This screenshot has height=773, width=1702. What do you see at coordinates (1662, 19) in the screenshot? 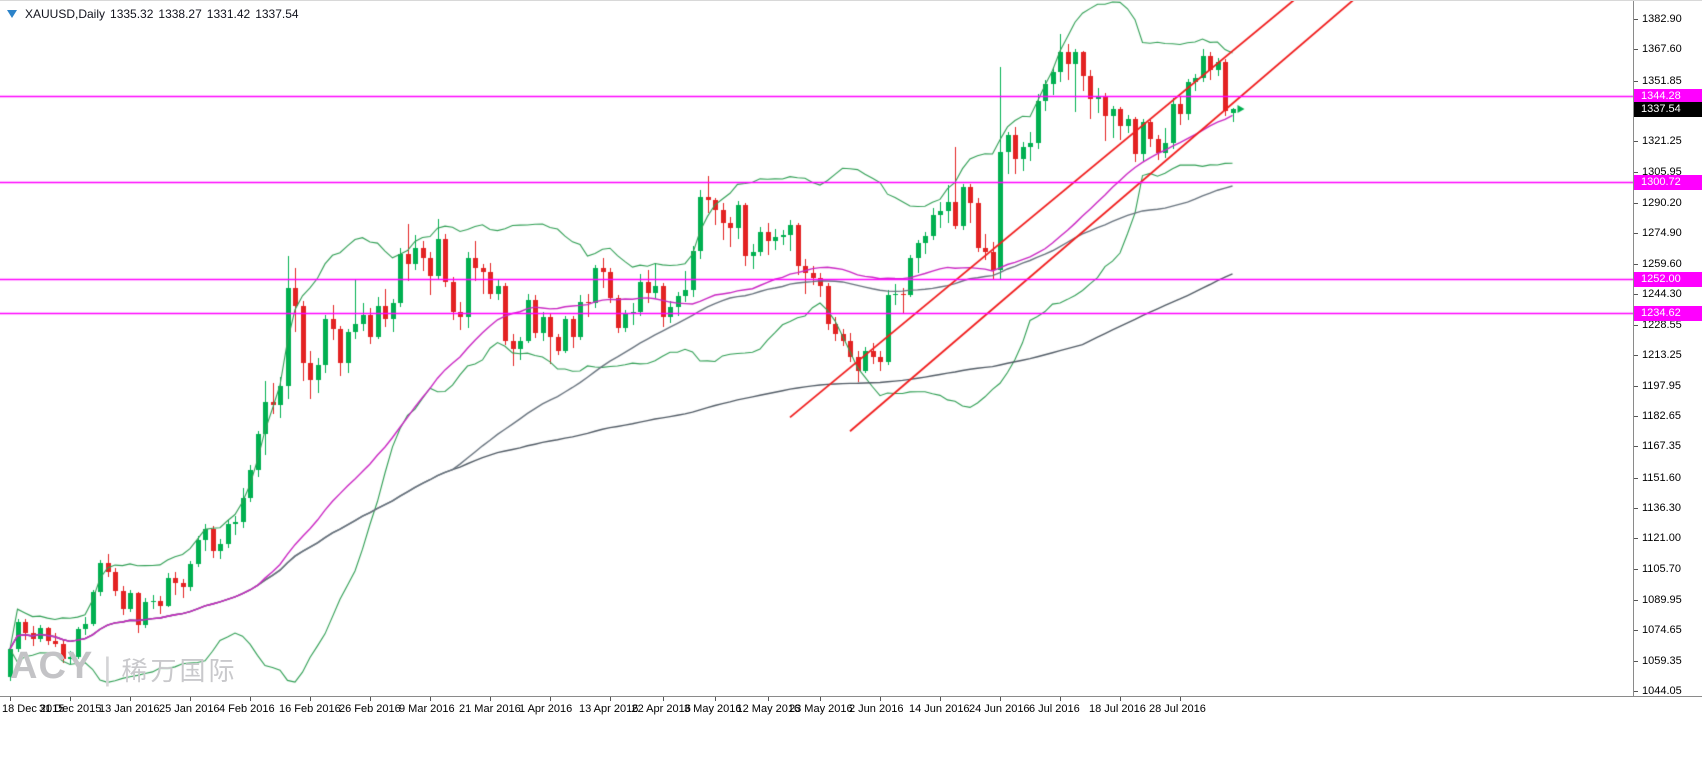
I see `price-tick-label: 1382.90` at bounding box center [1662, 19].